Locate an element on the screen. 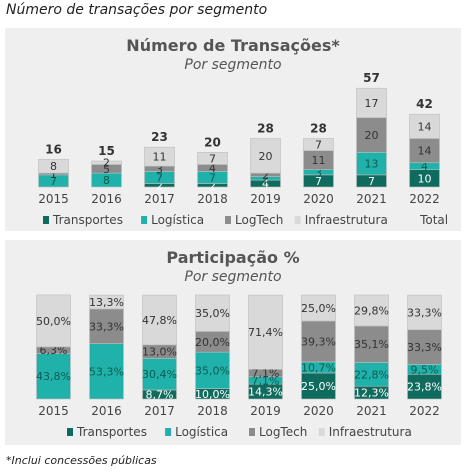 The height and width of the screenshot is (472, 466). bar-segment-infraestrutura-2015 is located at coordinates (53, 166).